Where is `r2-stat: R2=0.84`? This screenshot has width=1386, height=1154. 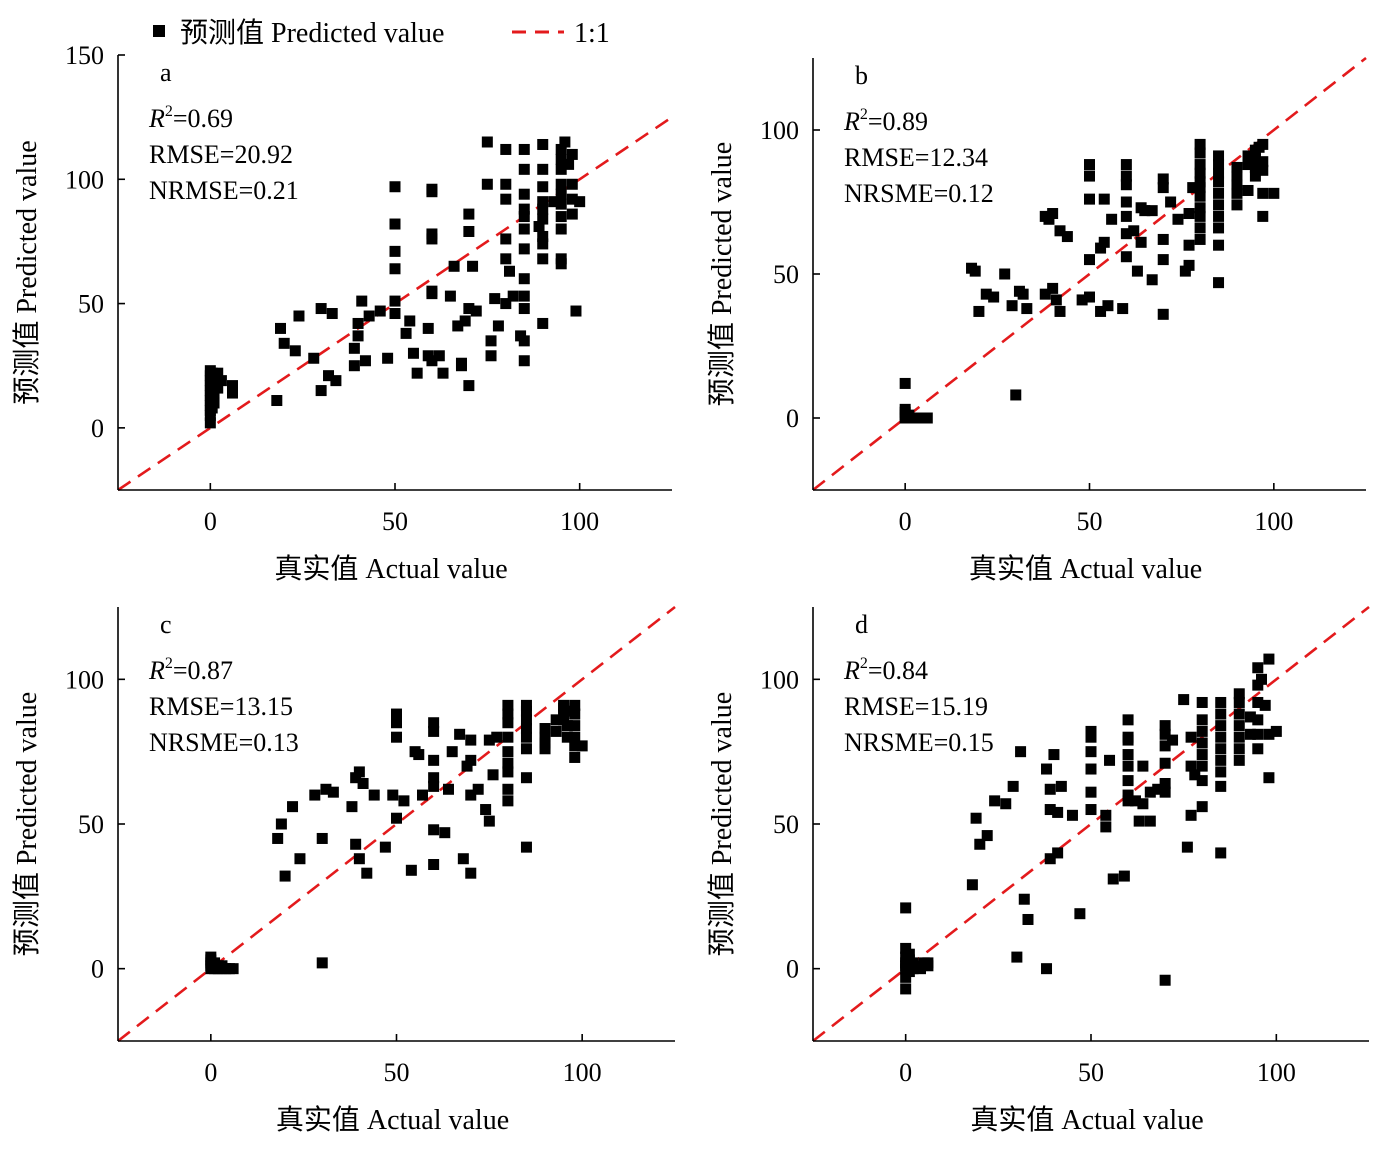
r2-stat: R2=0.84 is located at coordinates (885, 670).